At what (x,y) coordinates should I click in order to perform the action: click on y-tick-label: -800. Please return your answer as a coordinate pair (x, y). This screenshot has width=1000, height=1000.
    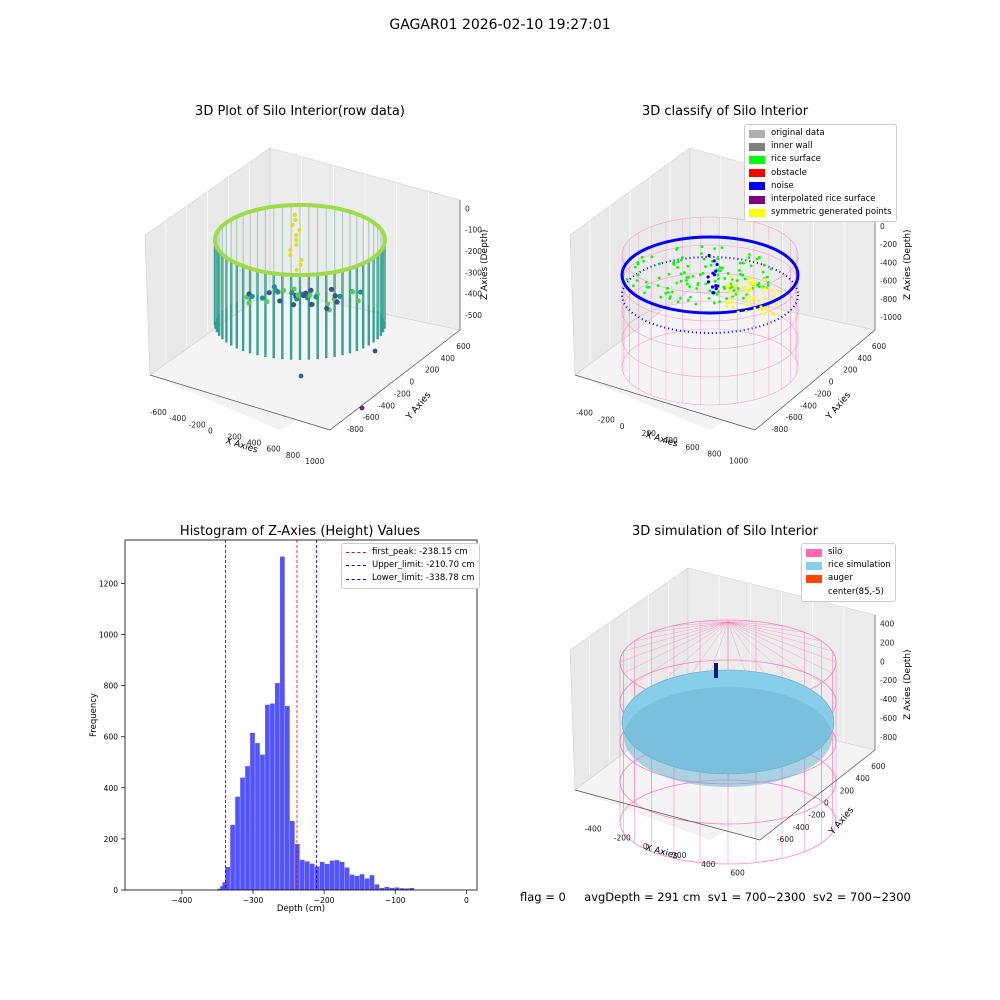
    Looking at the image, I should click on (779, 429).